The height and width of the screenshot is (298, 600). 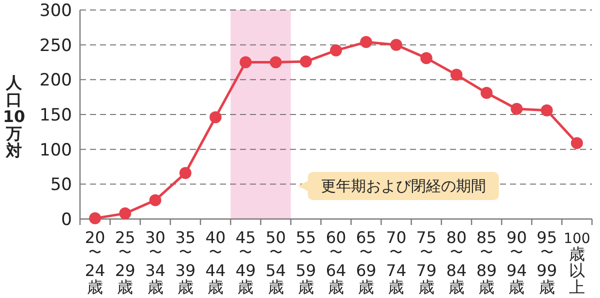 What do you see at coordinates (336, 262) in the screenshot?
I see `x-tick-label: 60〜64歳` at bounding box center [336, 262].